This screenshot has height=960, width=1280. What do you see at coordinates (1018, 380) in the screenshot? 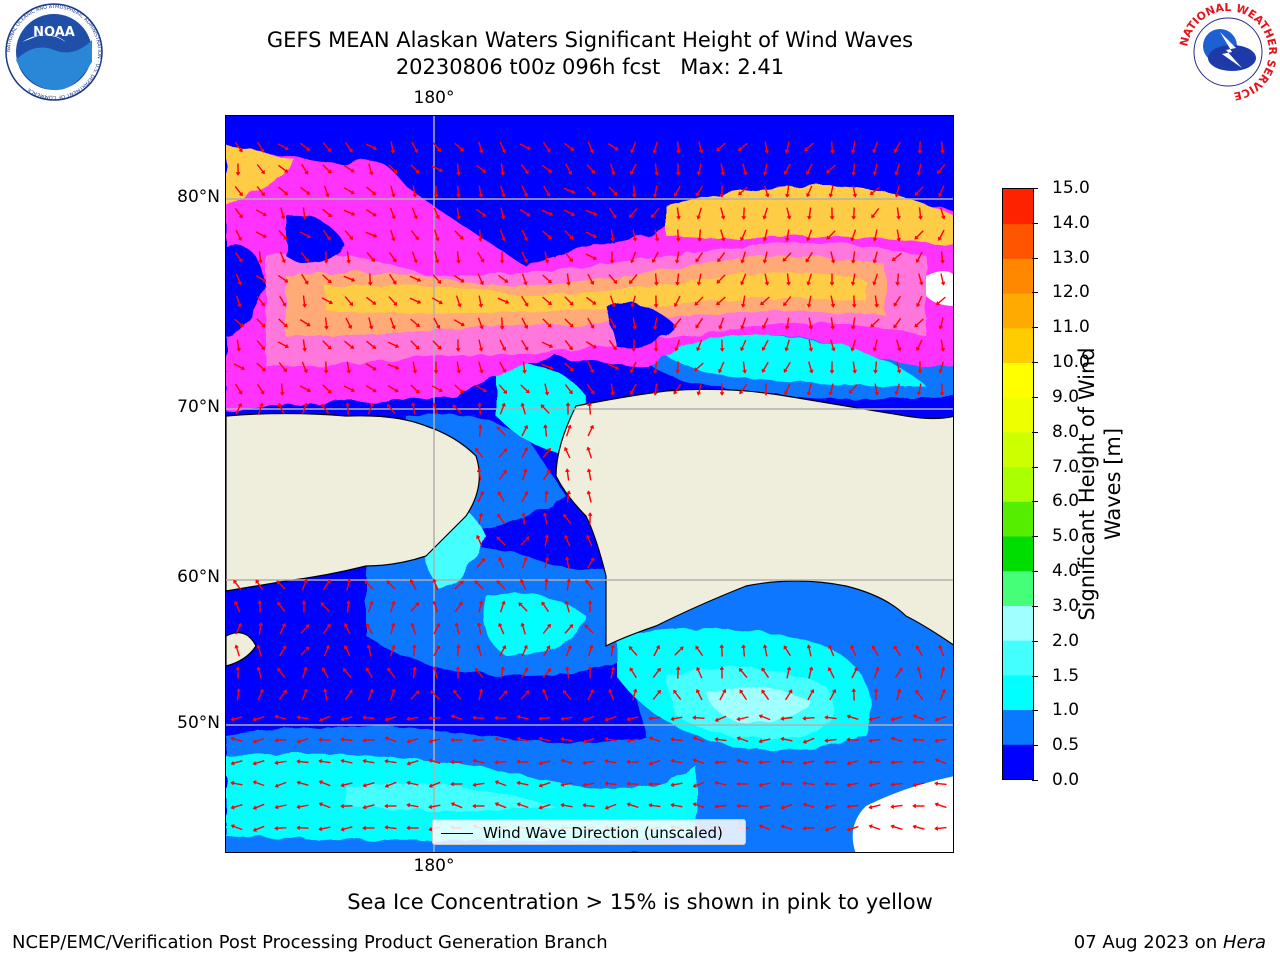
I see `colorbar-segment` at bounding box center [1018, 380].